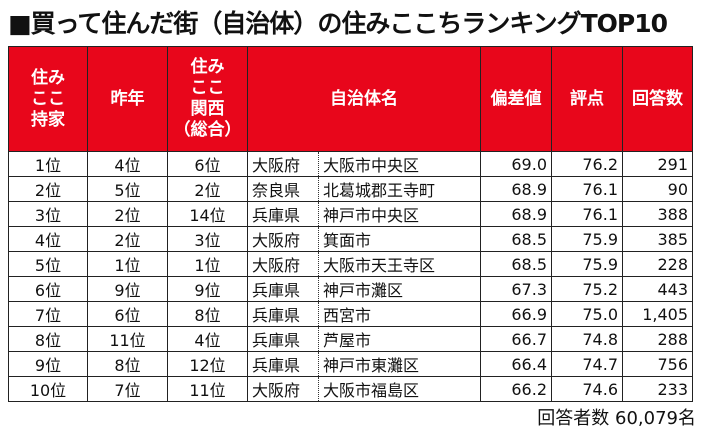  Describe the element at coordinates (207, 389) in the screenshot. I see `cell-kansai: 11位` at that location.